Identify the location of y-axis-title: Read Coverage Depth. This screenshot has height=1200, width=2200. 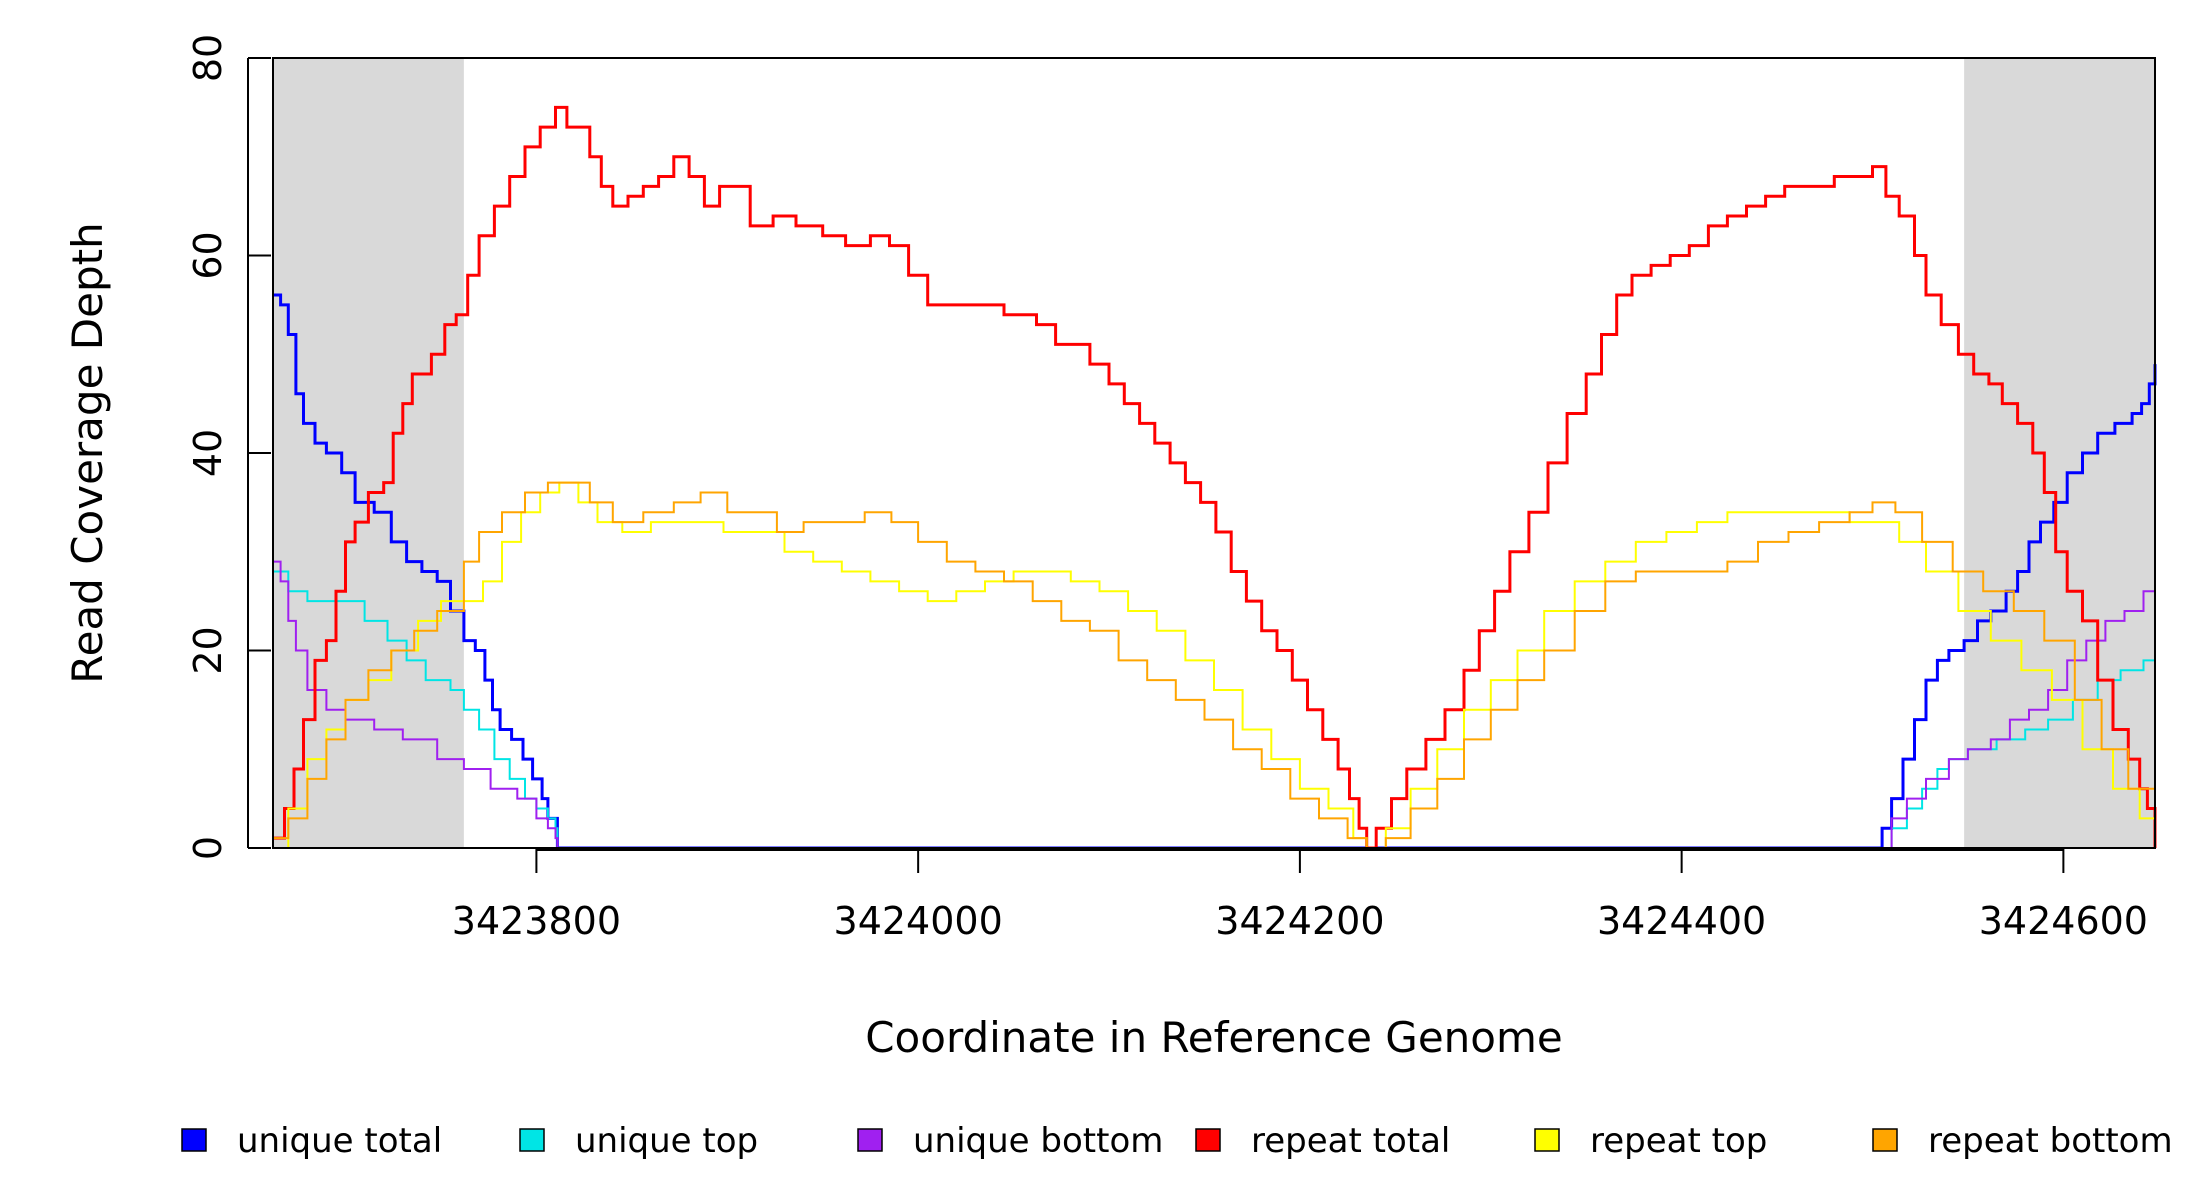
(87, 452).